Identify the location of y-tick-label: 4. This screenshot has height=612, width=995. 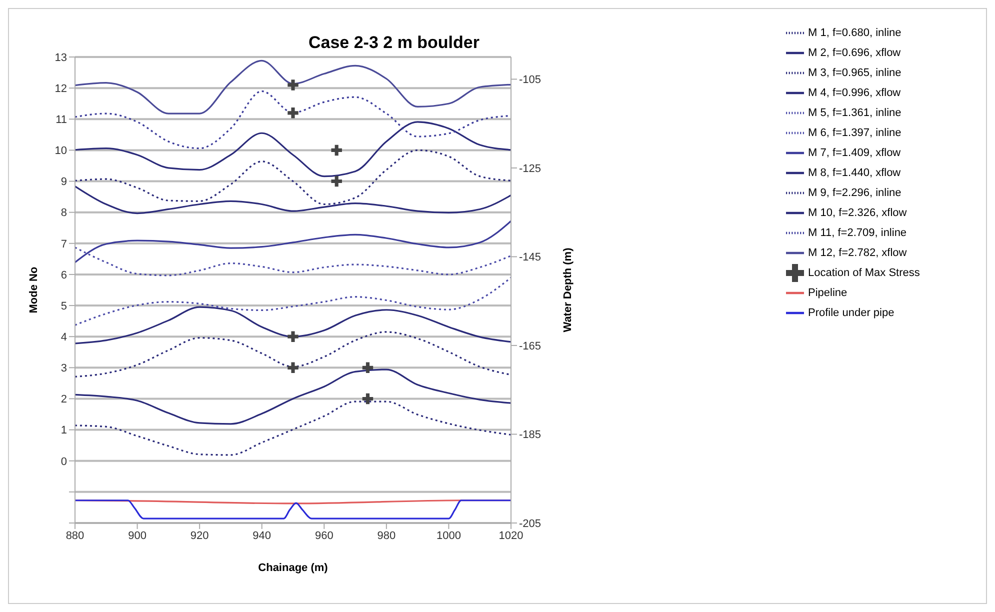
(63, 338).